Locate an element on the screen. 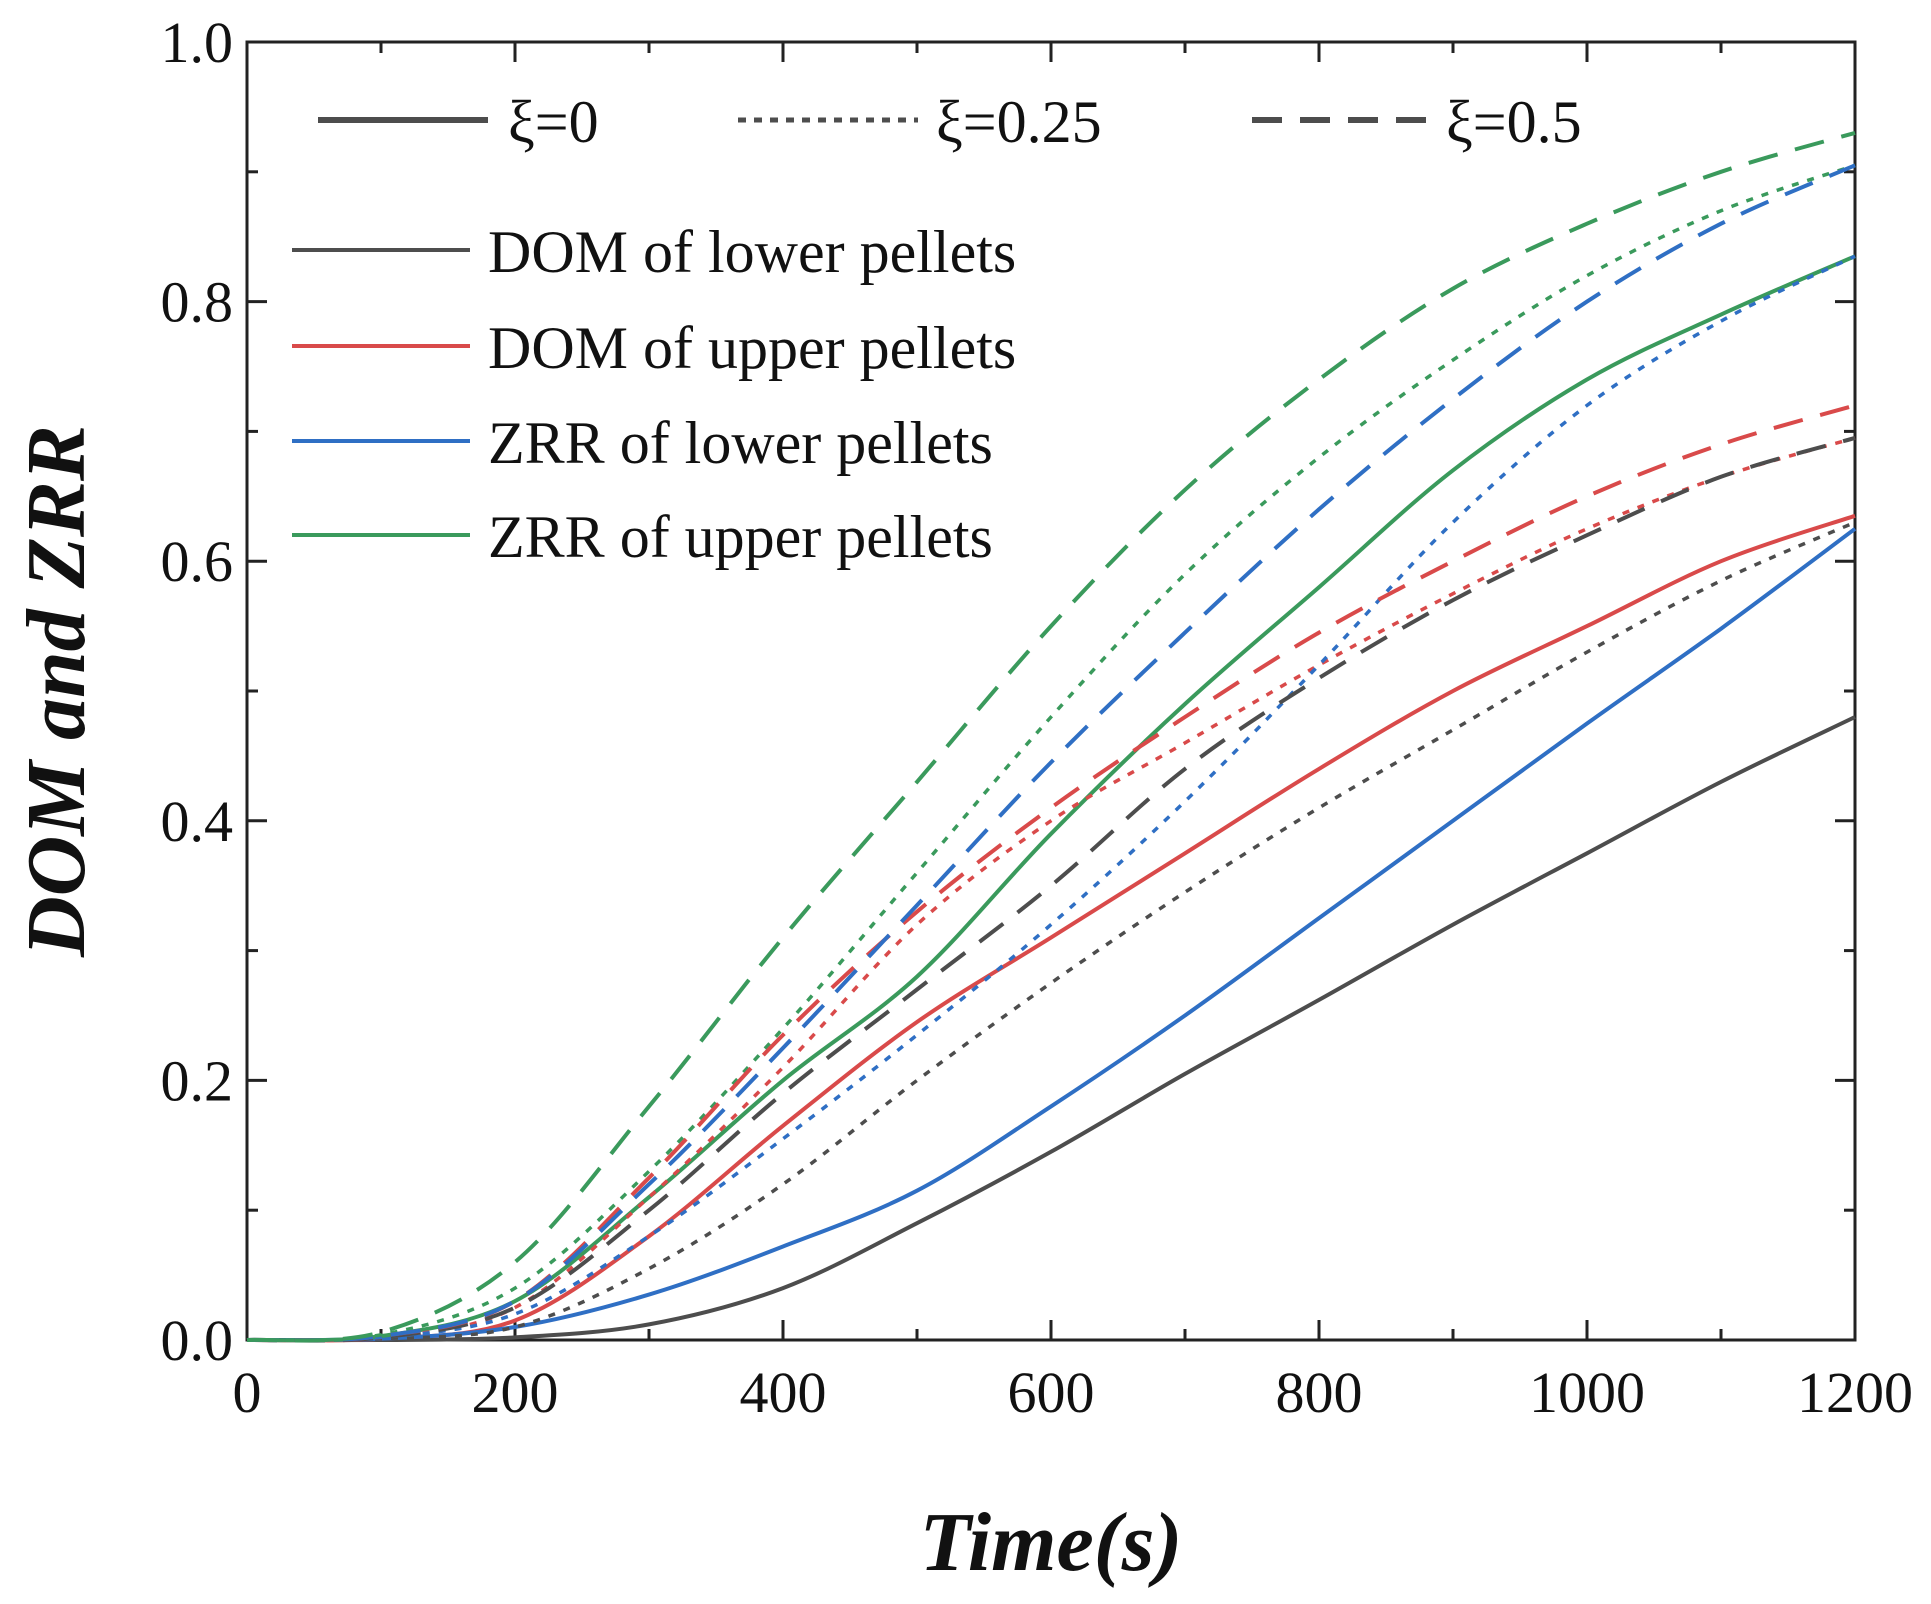 Image resolution: width=1931 pixels, height=1604 pixels. x-tick-label: 0 is located at coordinates (247, 1392).